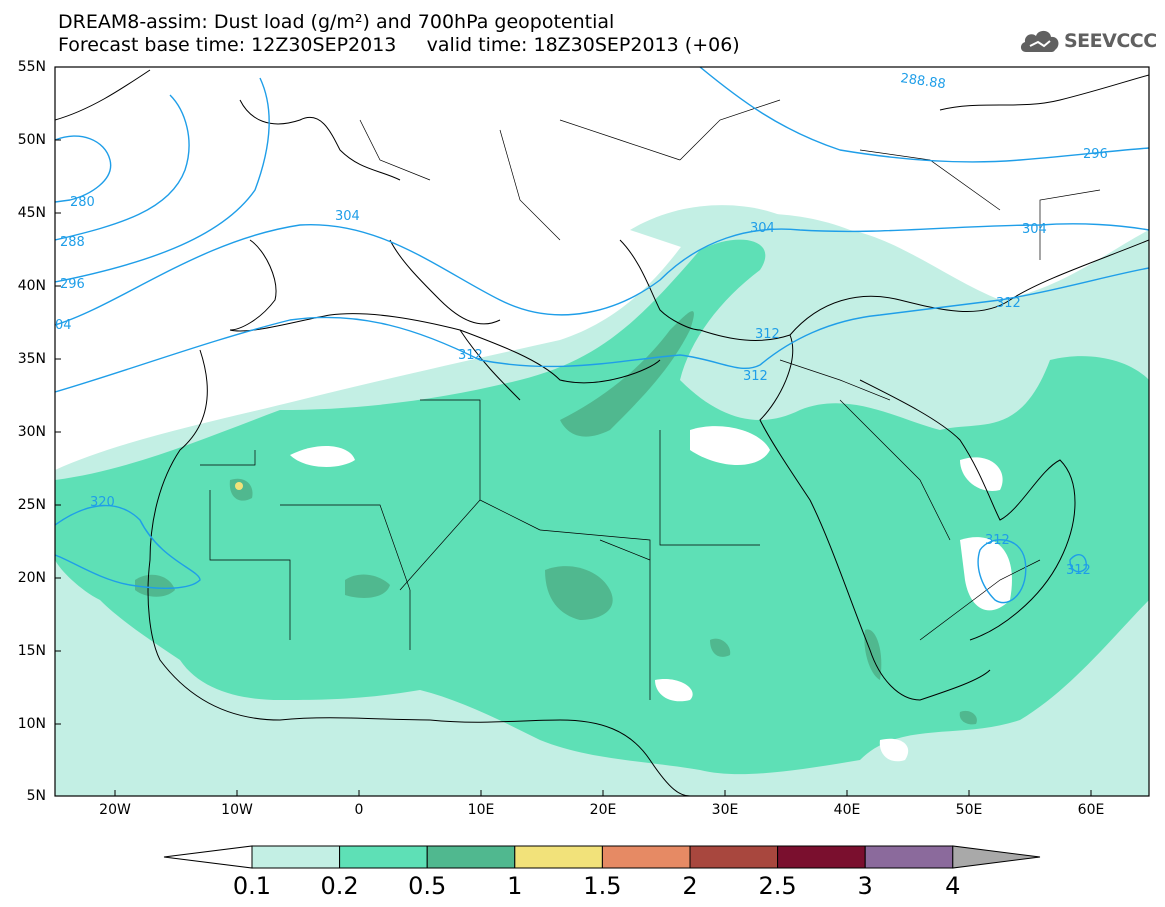 This screenshot has height=907, width=1165. Describe the element at coordinates (208, 857) in the screenshot. I see `colorbar-under-arrow` at that location.